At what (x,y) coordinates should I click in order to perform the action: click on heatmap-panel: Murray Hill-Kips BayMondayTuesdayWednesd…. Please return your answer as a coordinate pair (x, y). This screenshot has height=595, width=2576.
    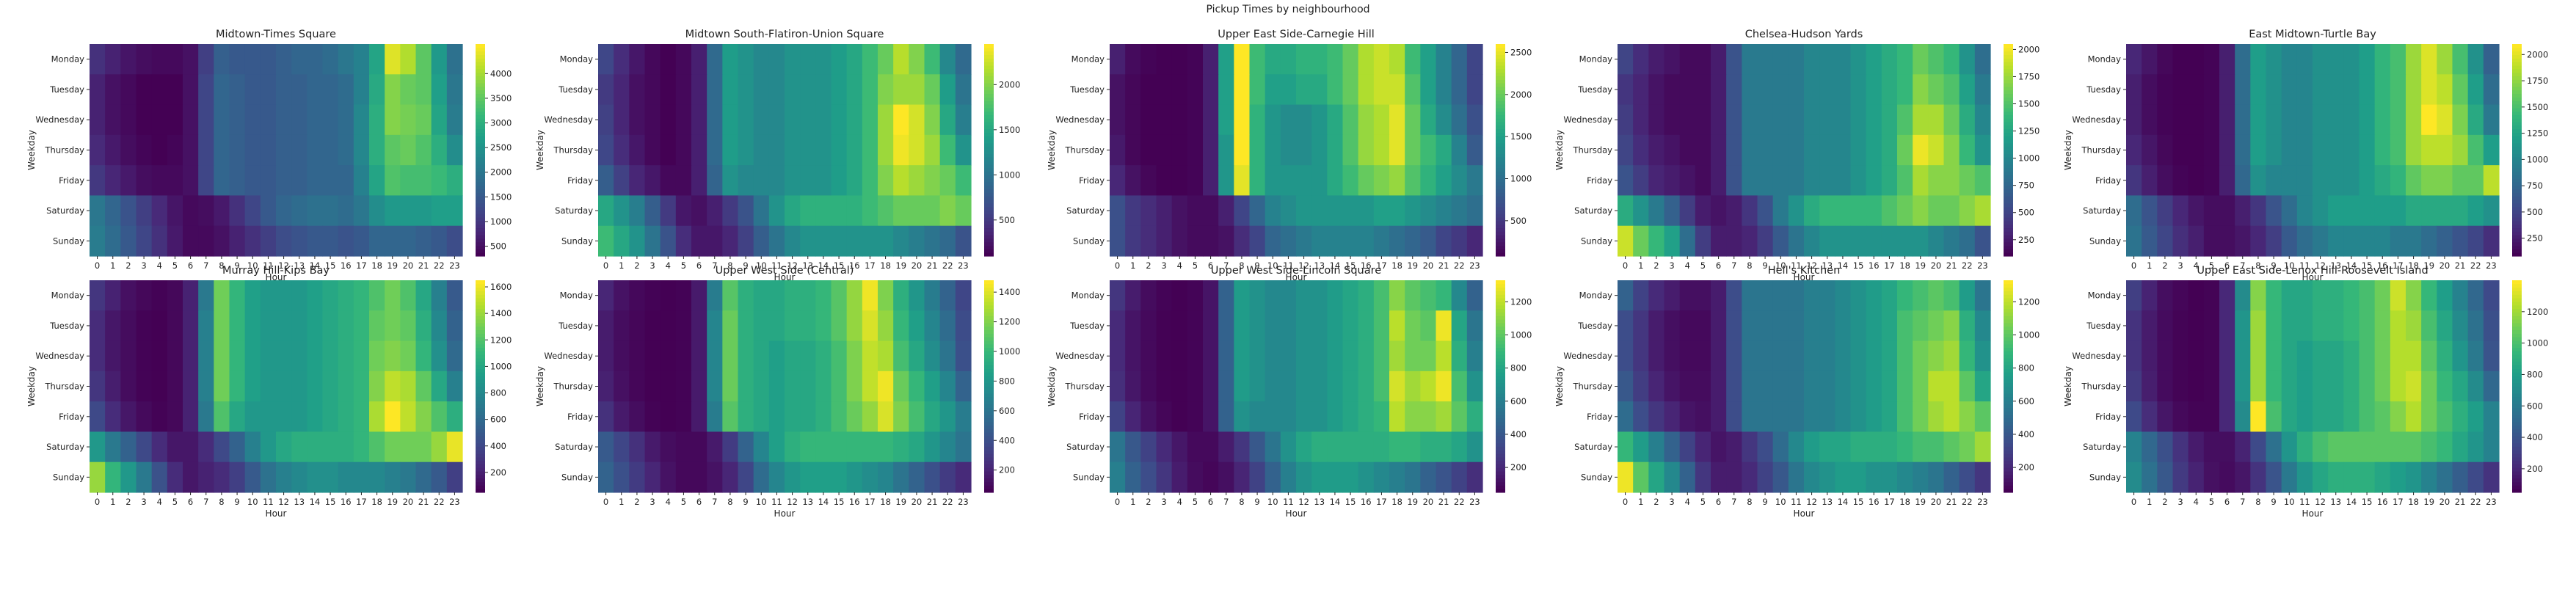
    Looking at the image, I should click on (269, 392).